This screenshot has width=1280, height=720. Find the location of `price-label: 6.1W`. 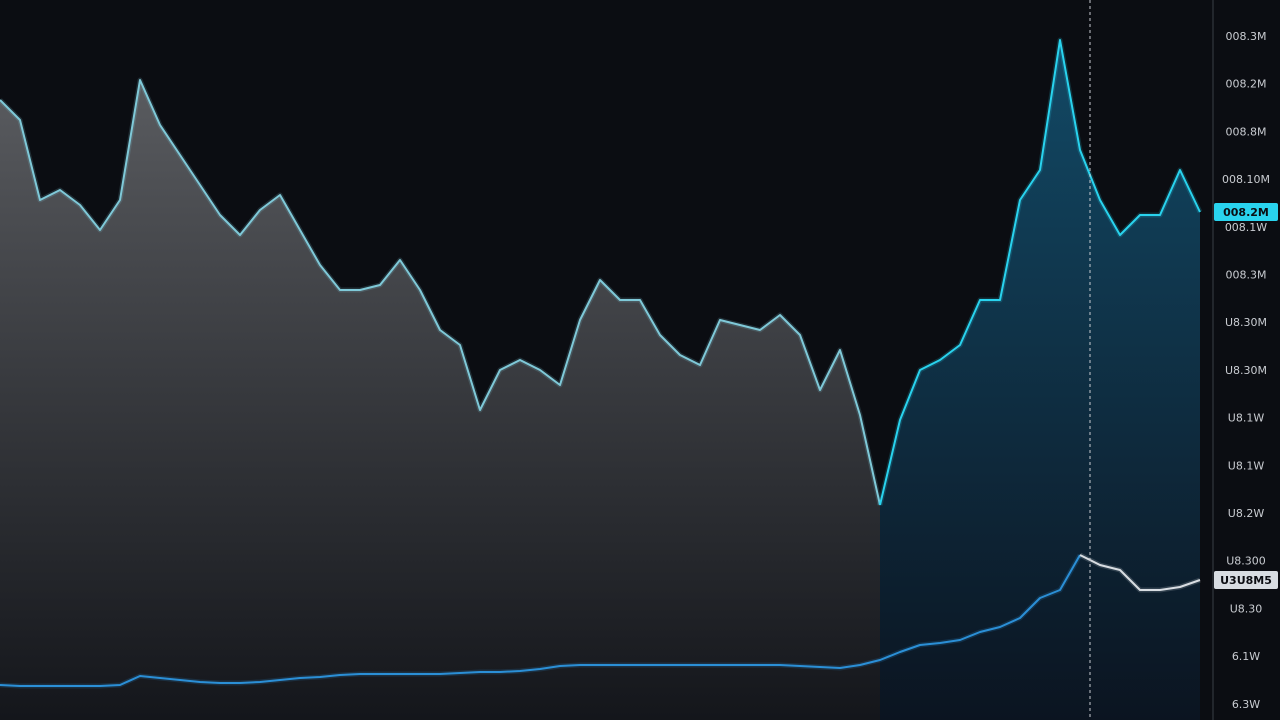

price-label: 6.1W is located at coordinates (1246, 656).